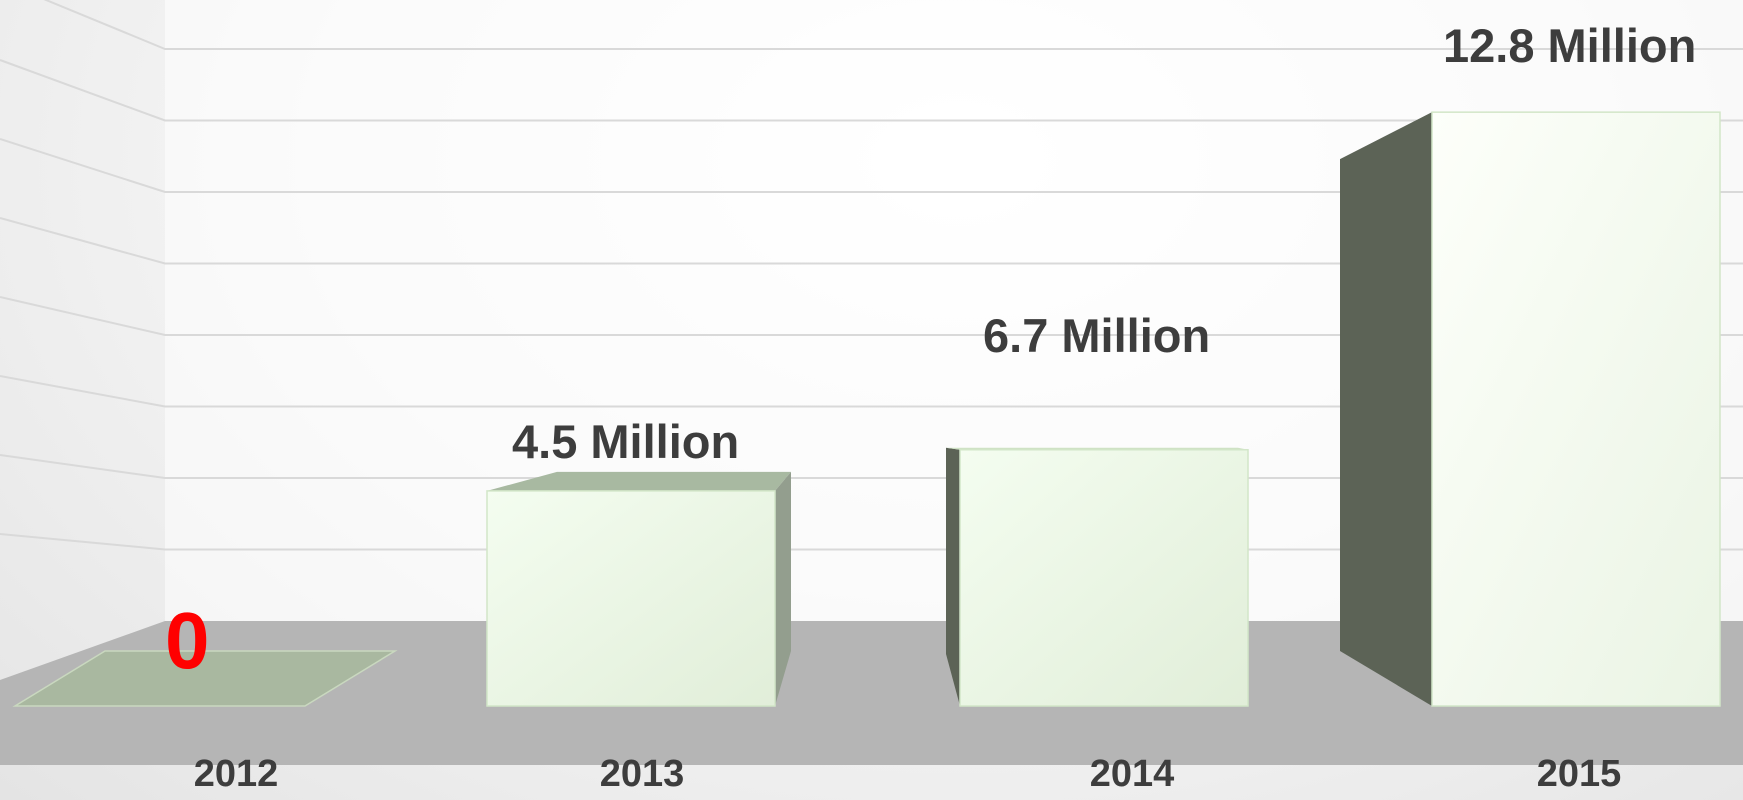 The image size is (1743, 800). What do you see at coordinates (639, 481) in the screenshot?
I see `bar-2013-top` at bounding box center [639, 481].